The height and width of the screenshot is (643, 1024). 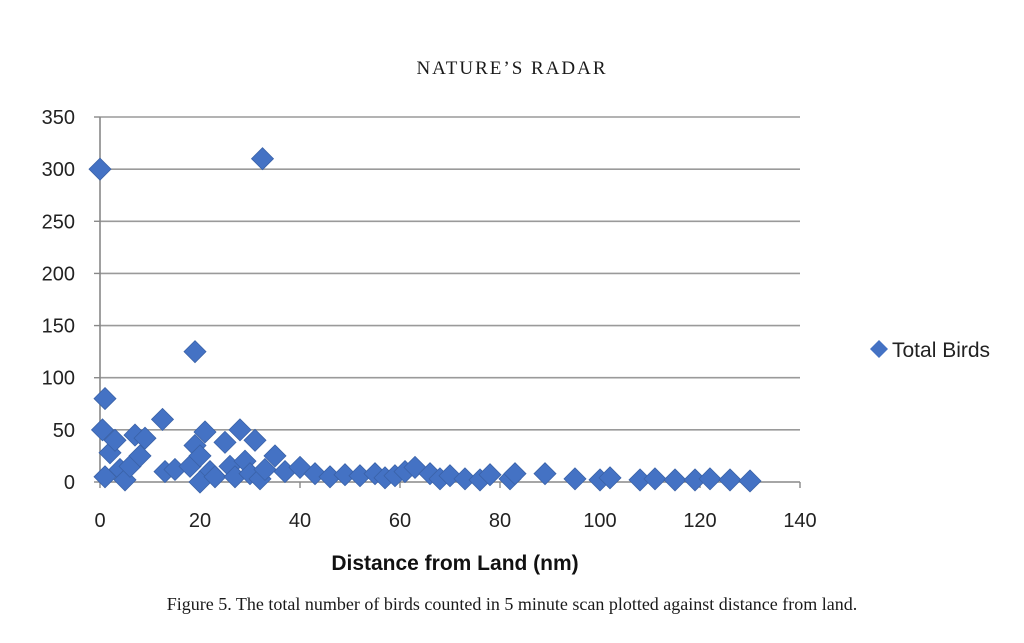 I want to click on x-axis-title: Distance from Land (nm), so click(x=454, y=563).